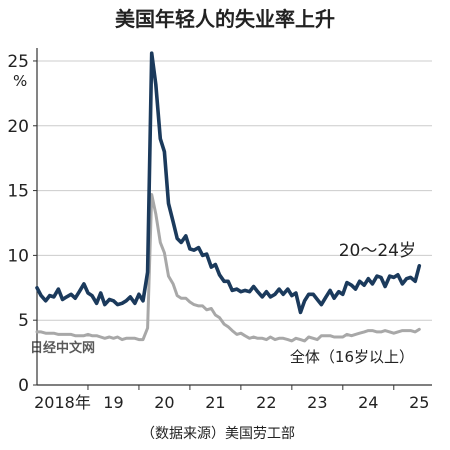  I want to click on y-tick-label: 25, so click(18, 62).